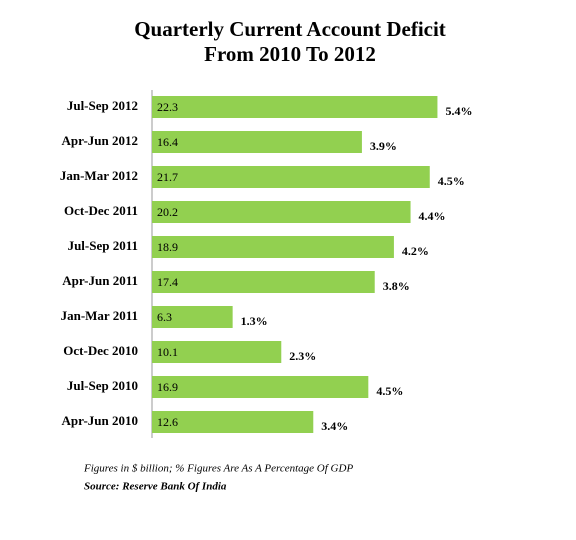 The height and width of the screenshot is (540, 576). What do you see at coordinates (102, 385) in the screenshot?
I see `category-label: Jul-Sep 2010` at bounding box center [102, 385].